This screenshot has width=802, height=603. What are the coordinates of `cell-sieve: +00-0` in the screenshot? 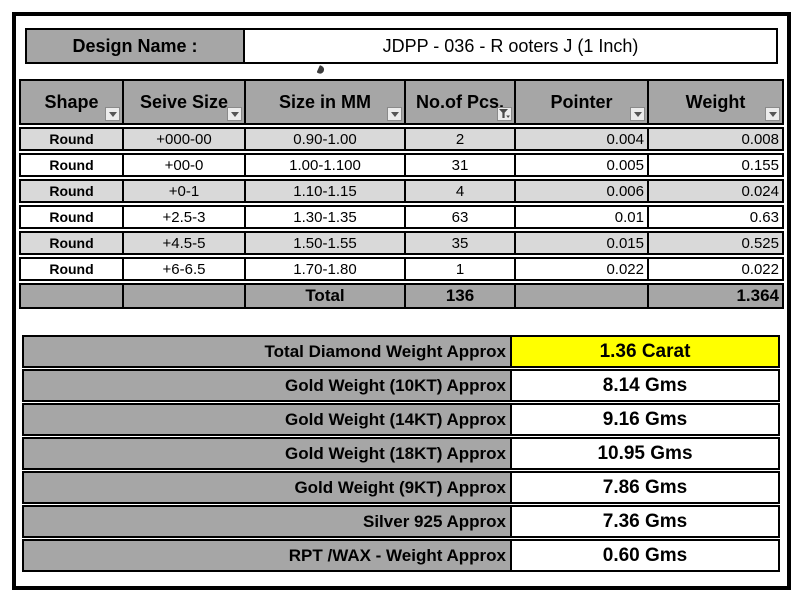 It's located at (185, 165).